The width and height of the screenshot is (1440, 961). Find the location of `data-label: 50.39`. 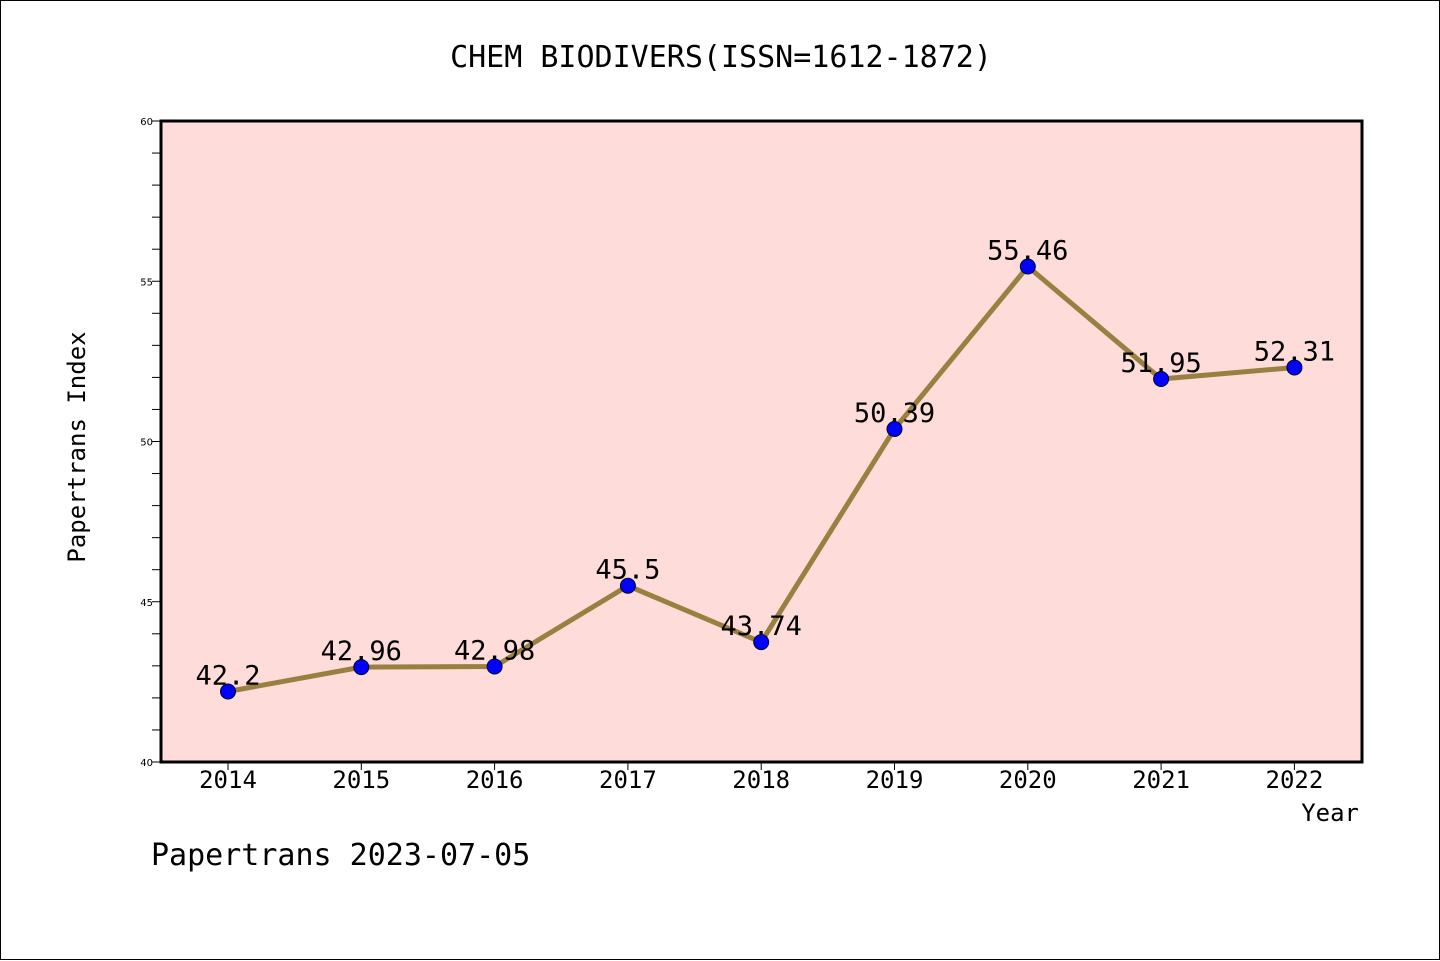

data-label: 50.39 is located at coordinates (894, 413).